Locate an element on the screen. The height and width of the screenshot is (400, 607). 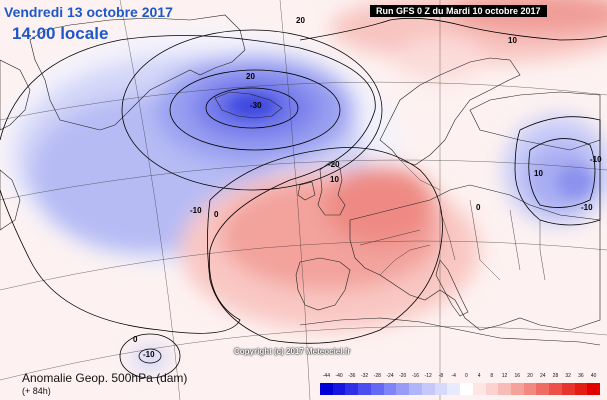
legend-tick-label: 8 is located at coordinates (492, 376).